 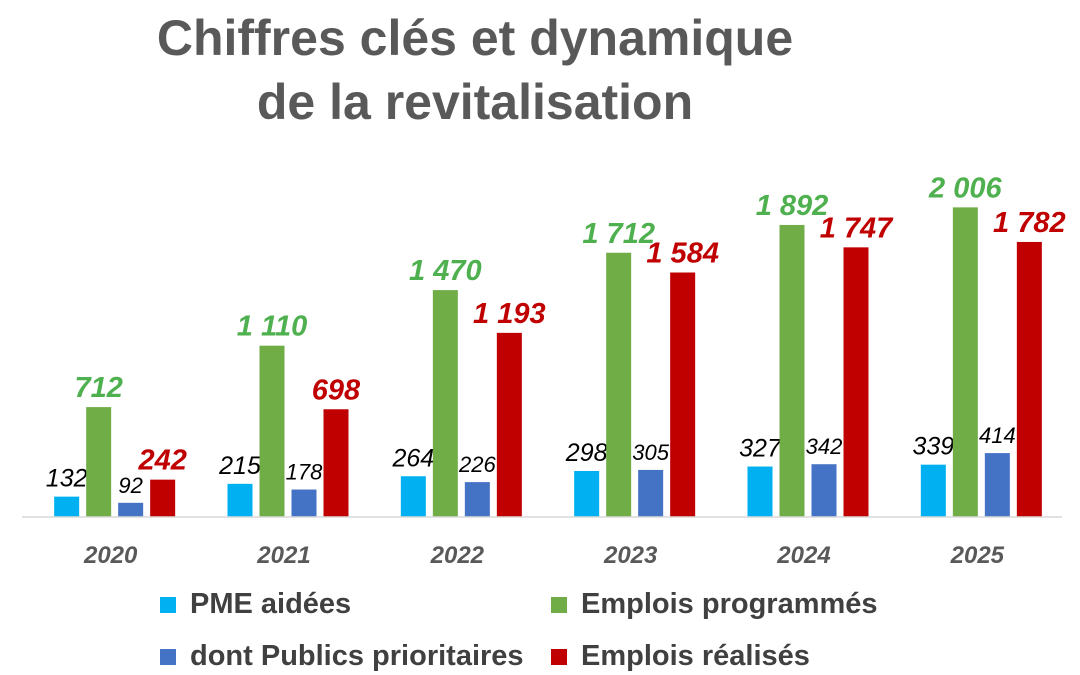 I want to click on data-label-2024-series-2: 342, so click(x=824, y=446).